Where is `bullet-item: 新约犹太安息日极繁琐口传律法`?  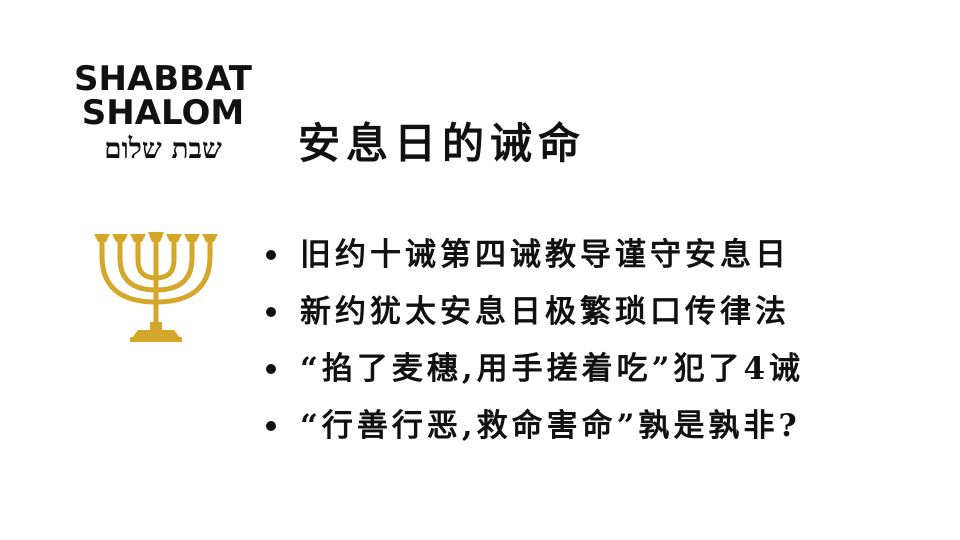 bullet-item: 新约犹太安息日极繁琐口传律法 is located at coordinates (535, 311).